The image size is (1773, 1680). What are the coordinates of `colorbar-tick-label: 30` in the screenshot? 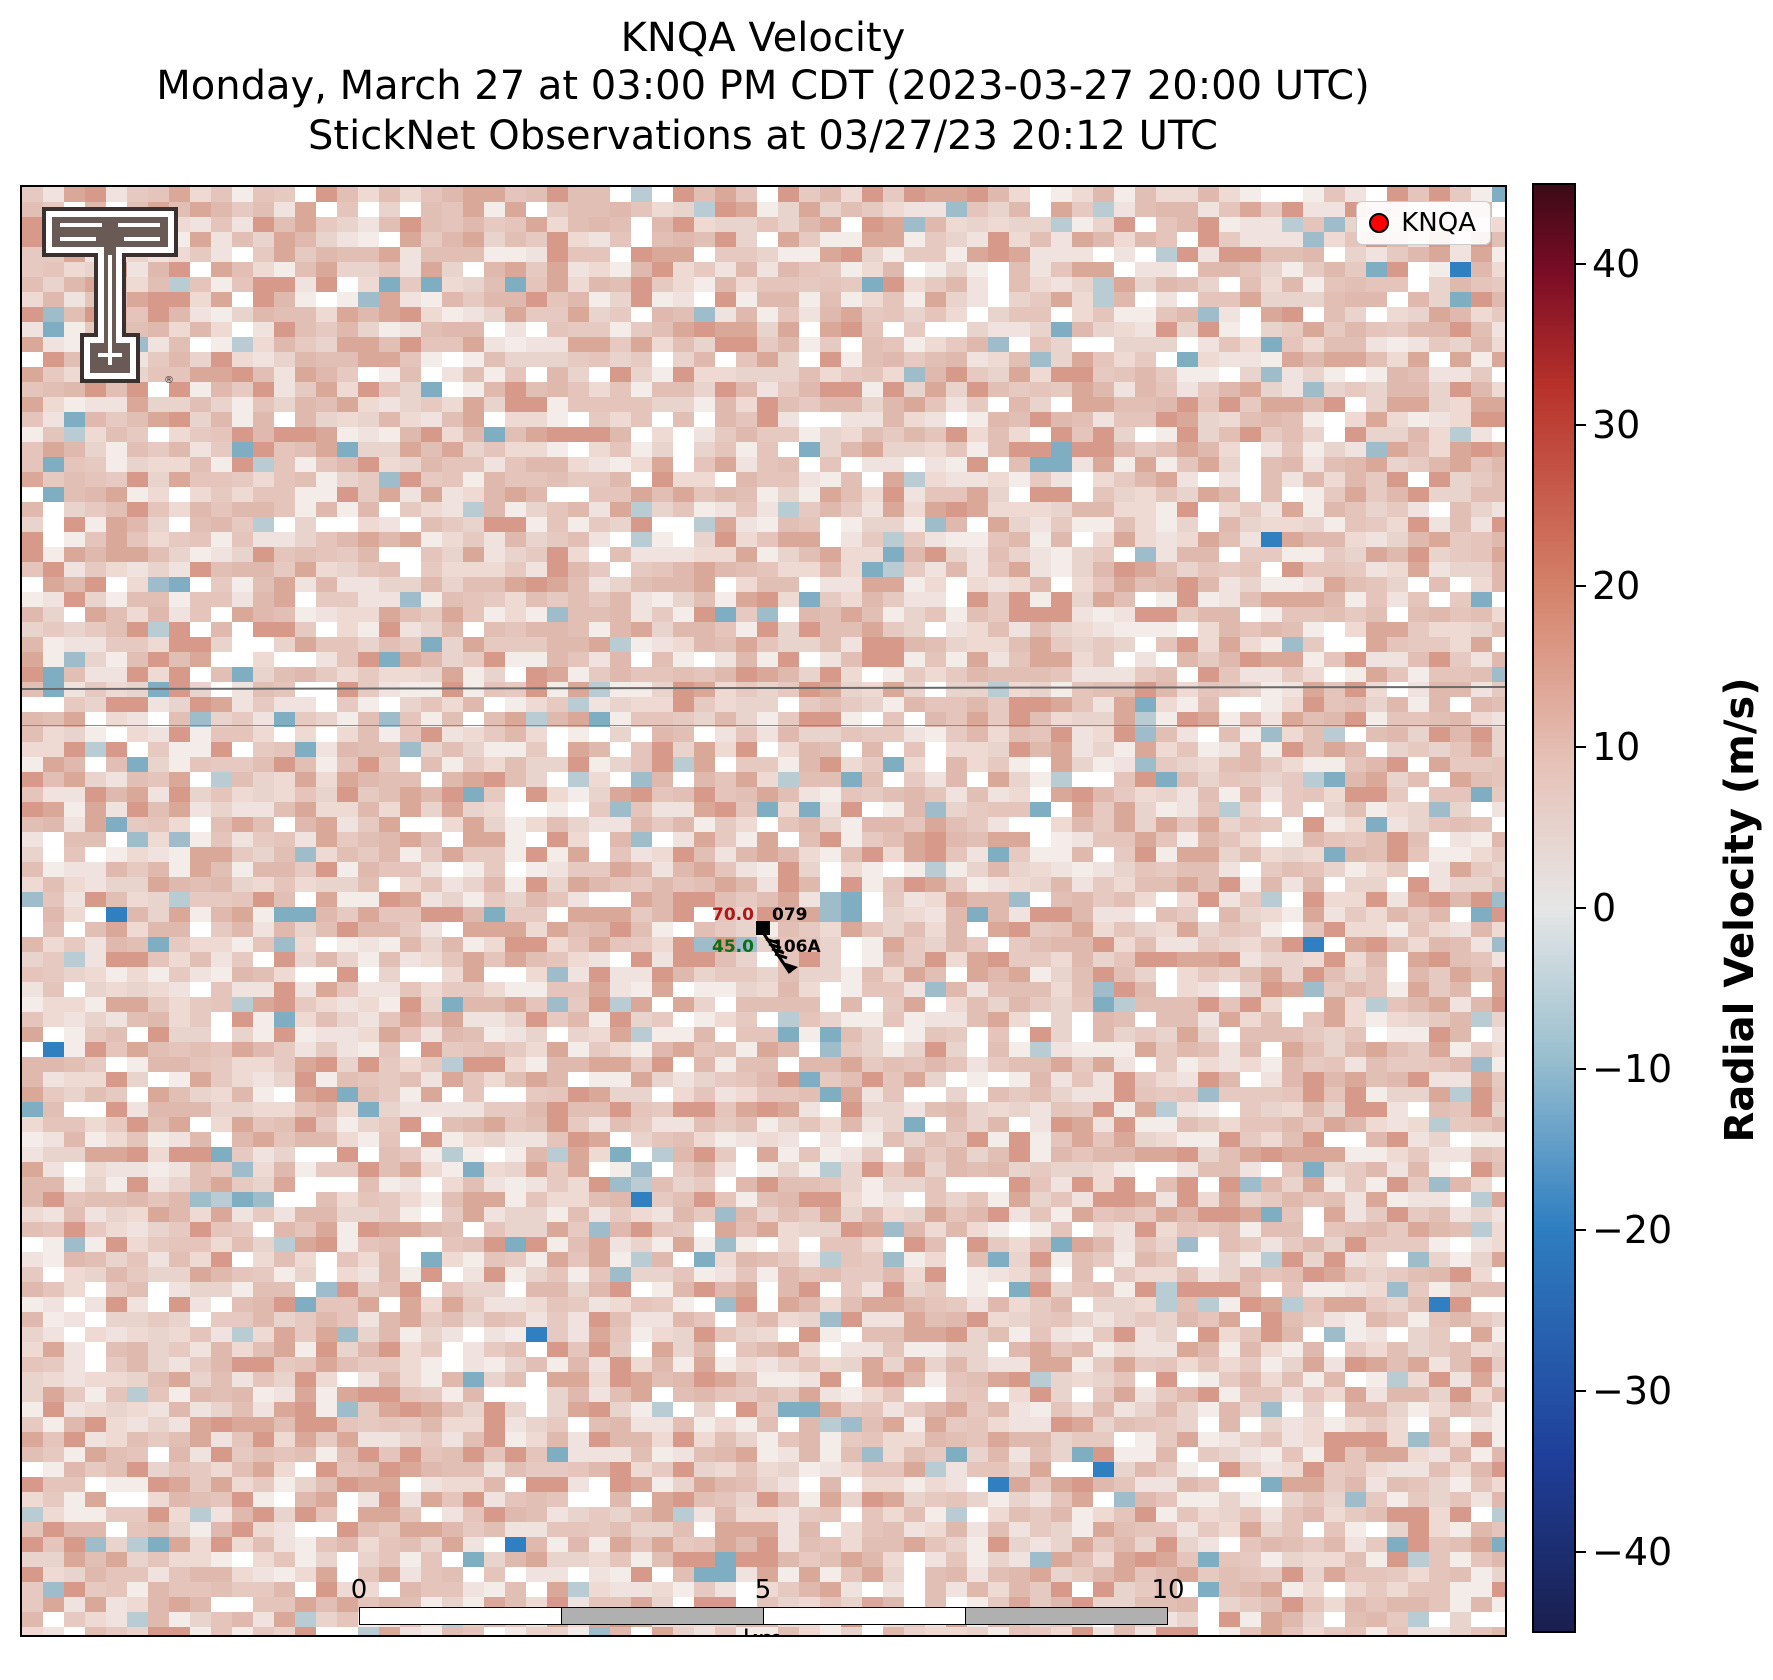 It's located at (1616, 424).